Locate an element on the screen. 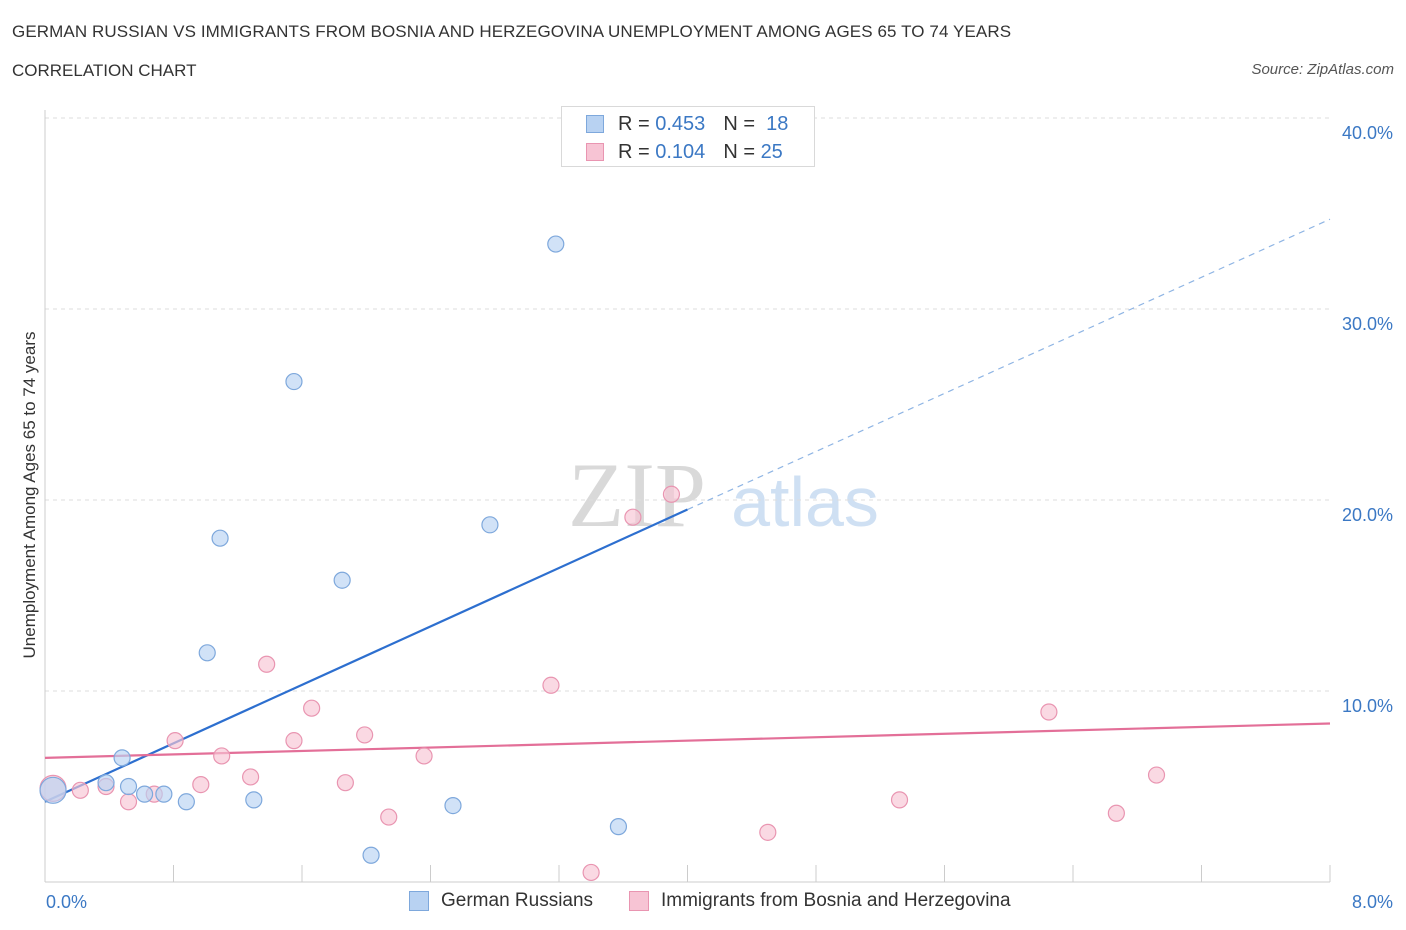 Image resolution: width=1406 pixels, height=930 pixels. trend-line-bosnia is located at coordinates (687, 740).